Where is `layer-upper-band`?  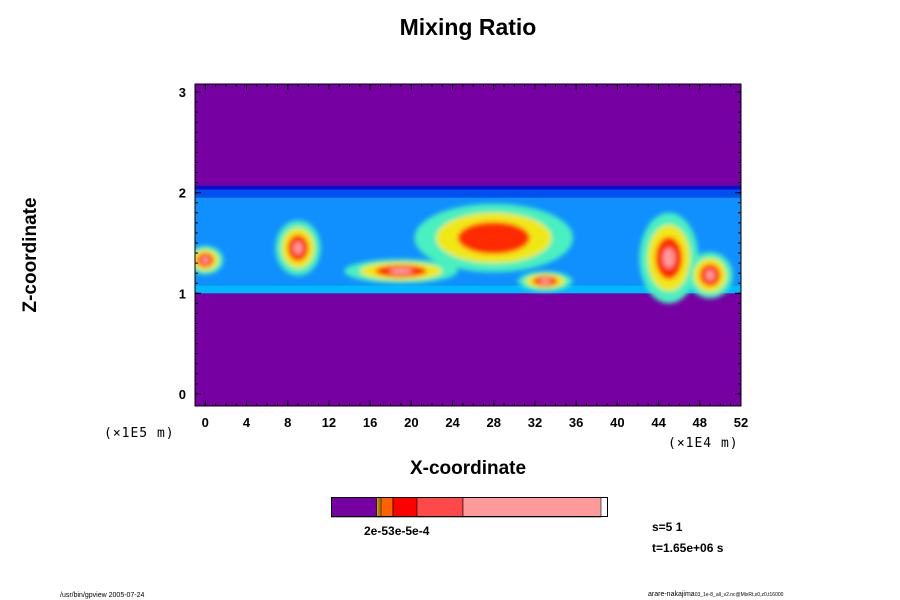 layer-upper-band is located at coordinates (468, 193).